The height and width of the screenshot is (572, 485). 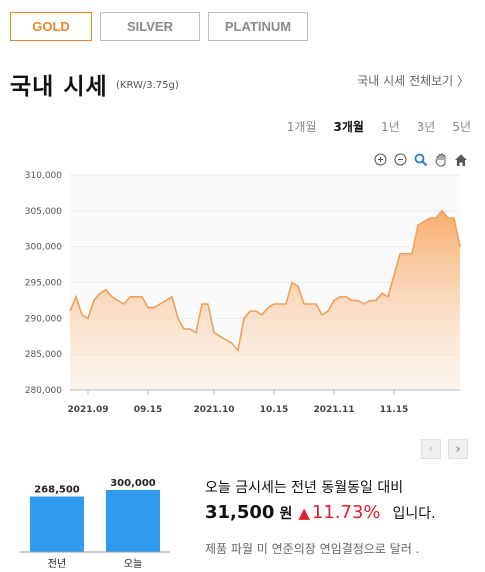 What do you see at coordinates (258, 26) in the screenshot?
I see `tab-platinum: PLATINUM` at bounding box center [258, 26].